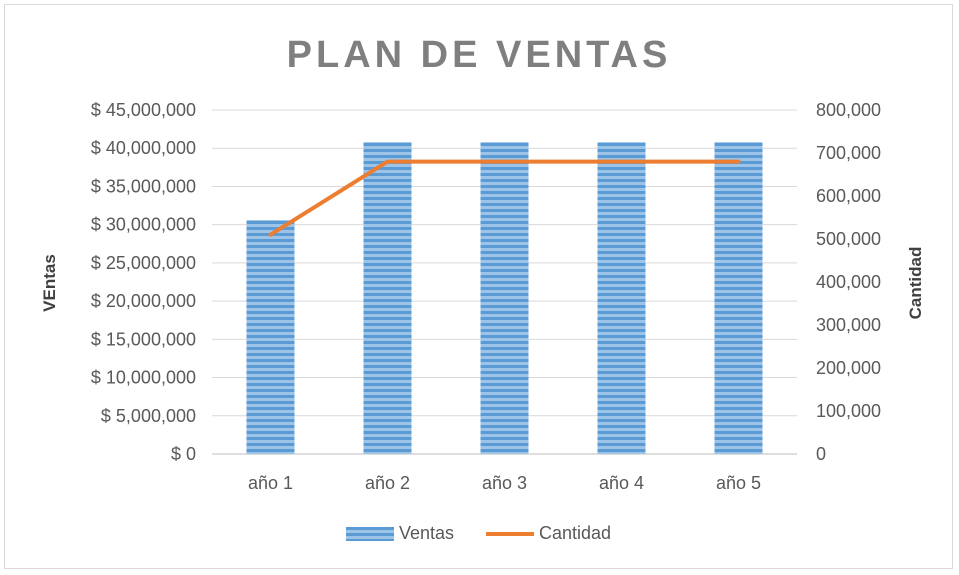 The width and height of the screenshot is (959, 575). What do you see at coordinates (370, 534) in the screenshot?
I see `legend-swatch-ventas` at bounding box center [370, 534].